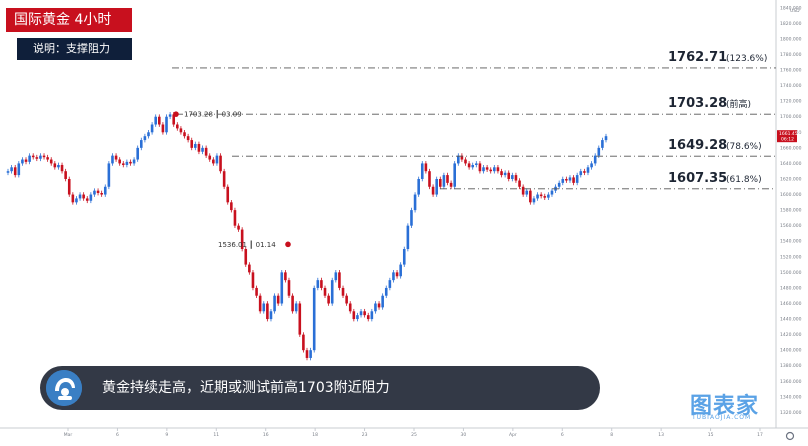 The height and width of the screenshot is (446, 808). I want to click on x-tick-label: 11, so click(216, 435).